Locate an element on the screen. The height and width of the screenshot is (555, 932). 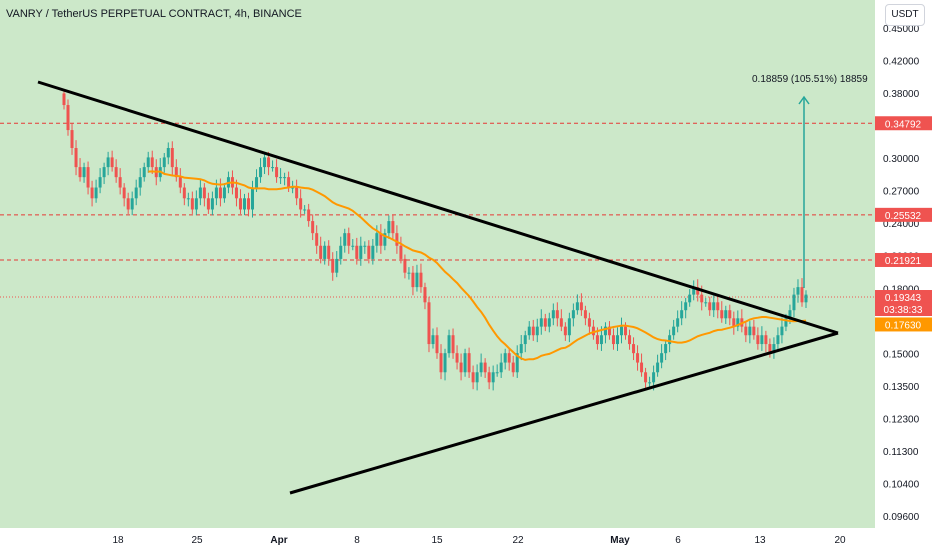
time-tick-label: 8 is located at coordinates (357, 540).